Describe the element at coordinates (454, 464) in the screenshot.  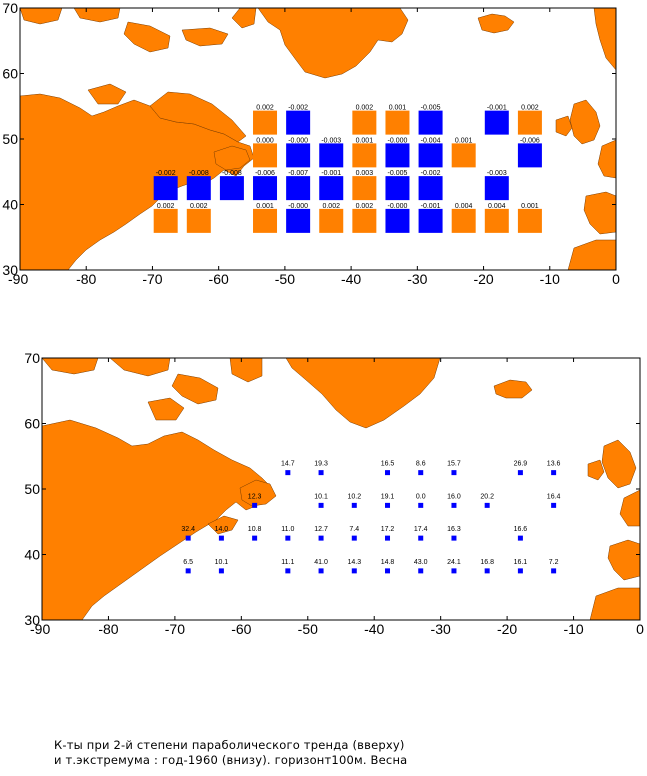
I see `extremum-label: 15.7` at that location.